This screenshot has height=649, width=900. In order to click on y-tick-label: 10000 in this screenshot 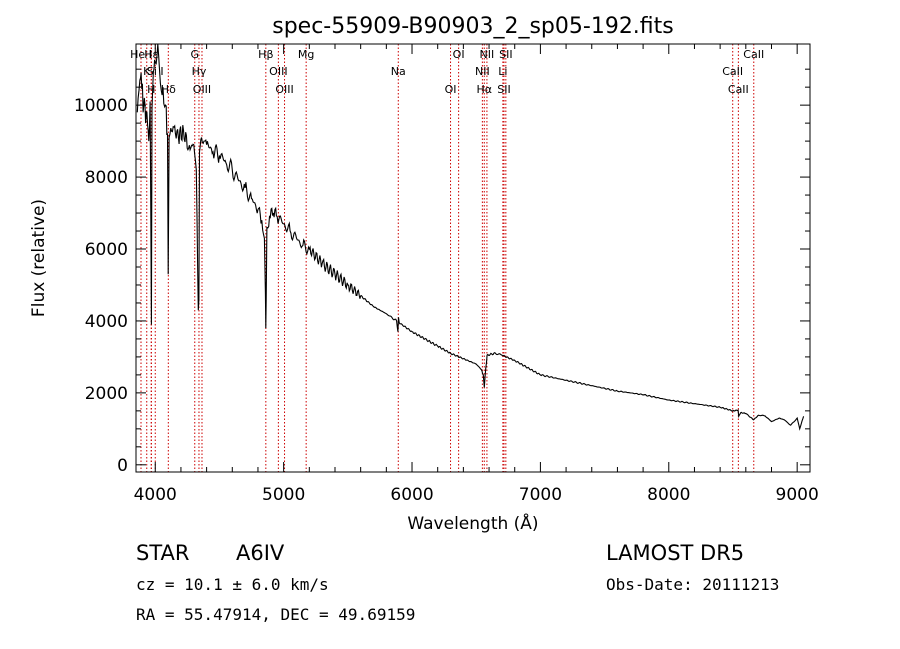, I will do `click(101, 106)`.